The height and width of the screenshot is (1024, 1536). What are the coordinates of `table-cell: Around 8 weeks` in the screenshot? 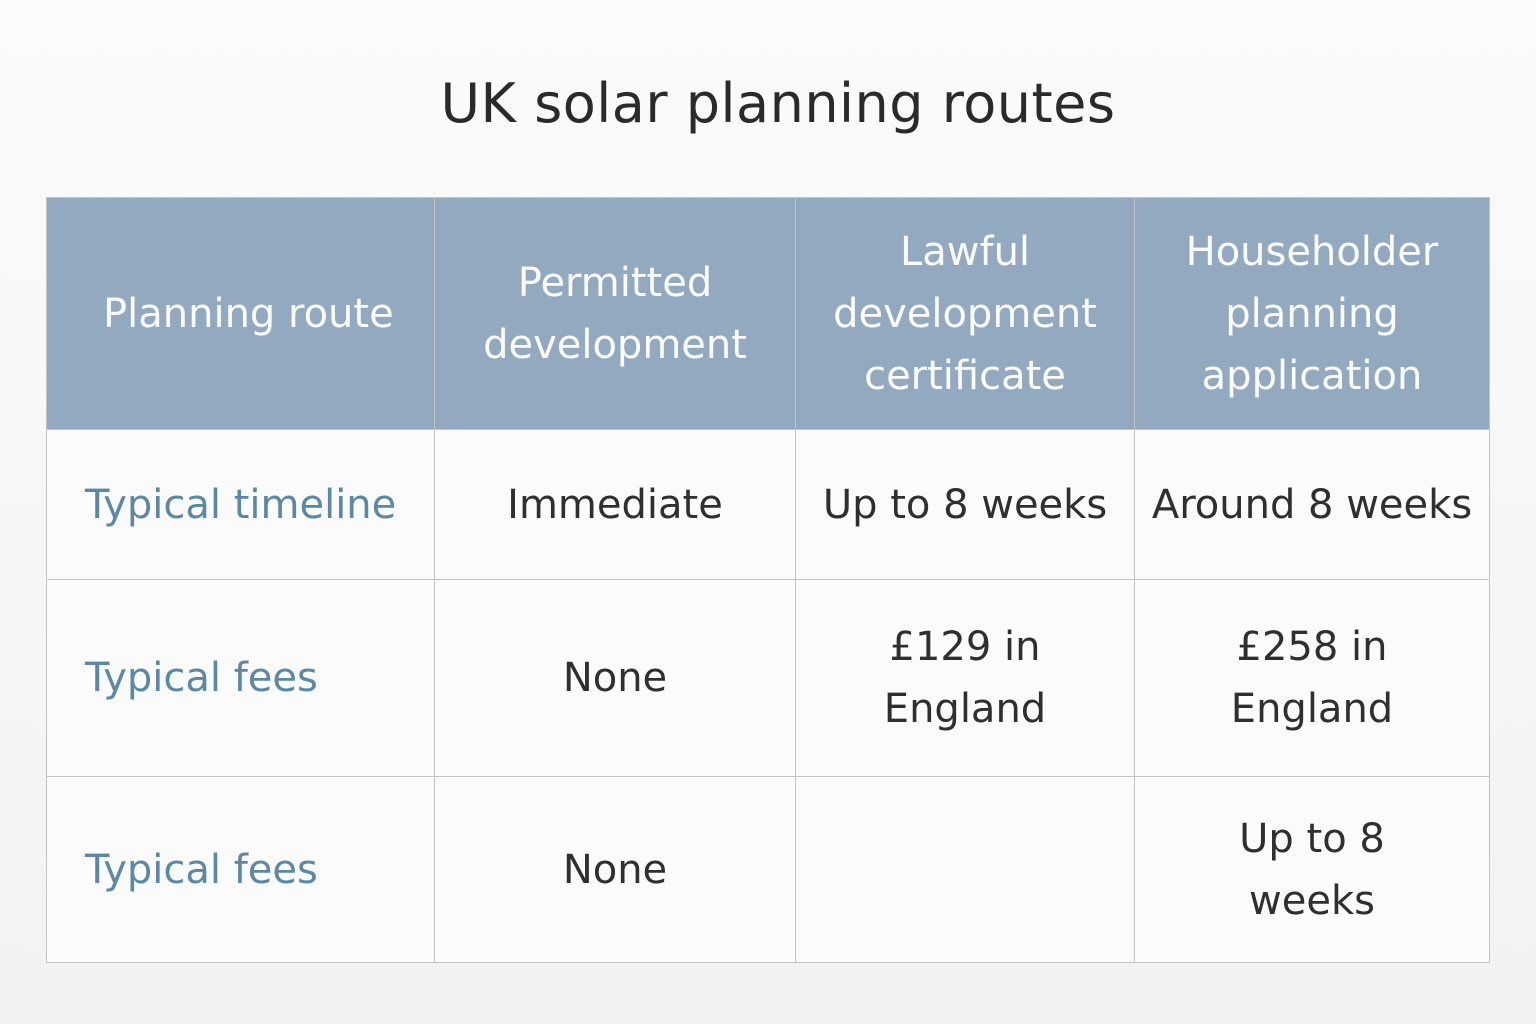 It's located at (1312, 504).